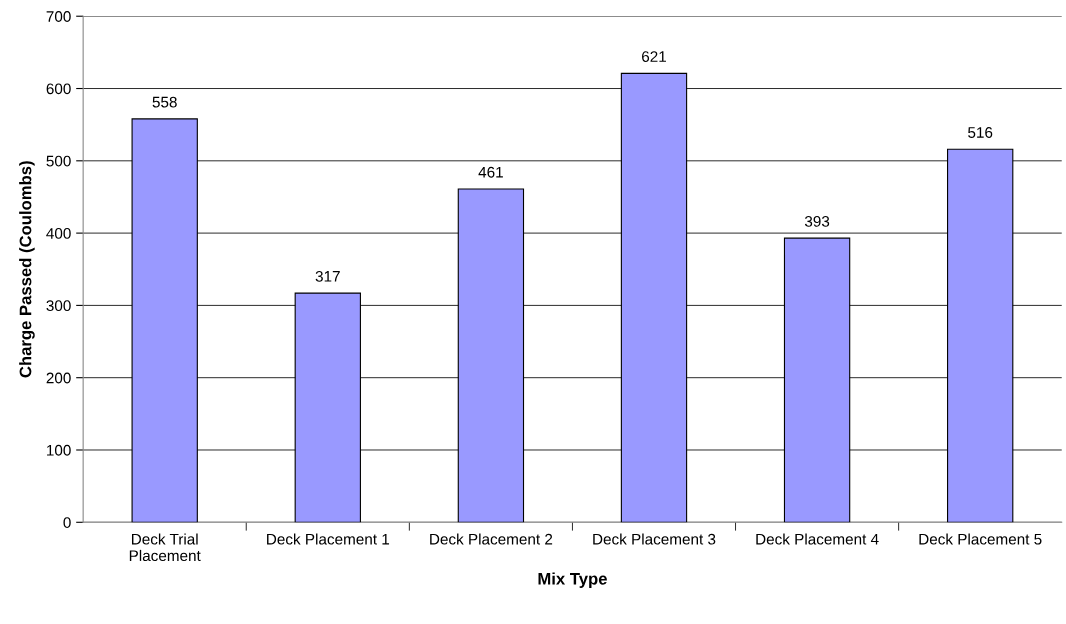  I want to click on data-label: 461, so click(490, 172).